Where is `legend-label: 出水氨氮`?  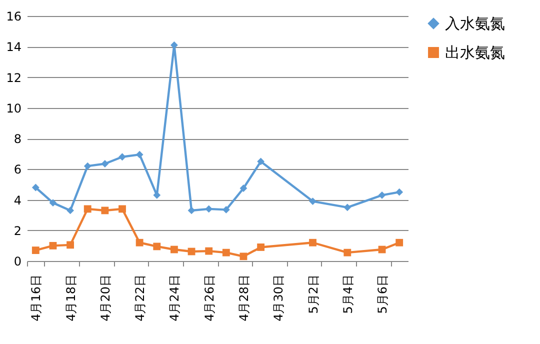 legend-label: 出水氨氮 is located at coordinates (475, 53).